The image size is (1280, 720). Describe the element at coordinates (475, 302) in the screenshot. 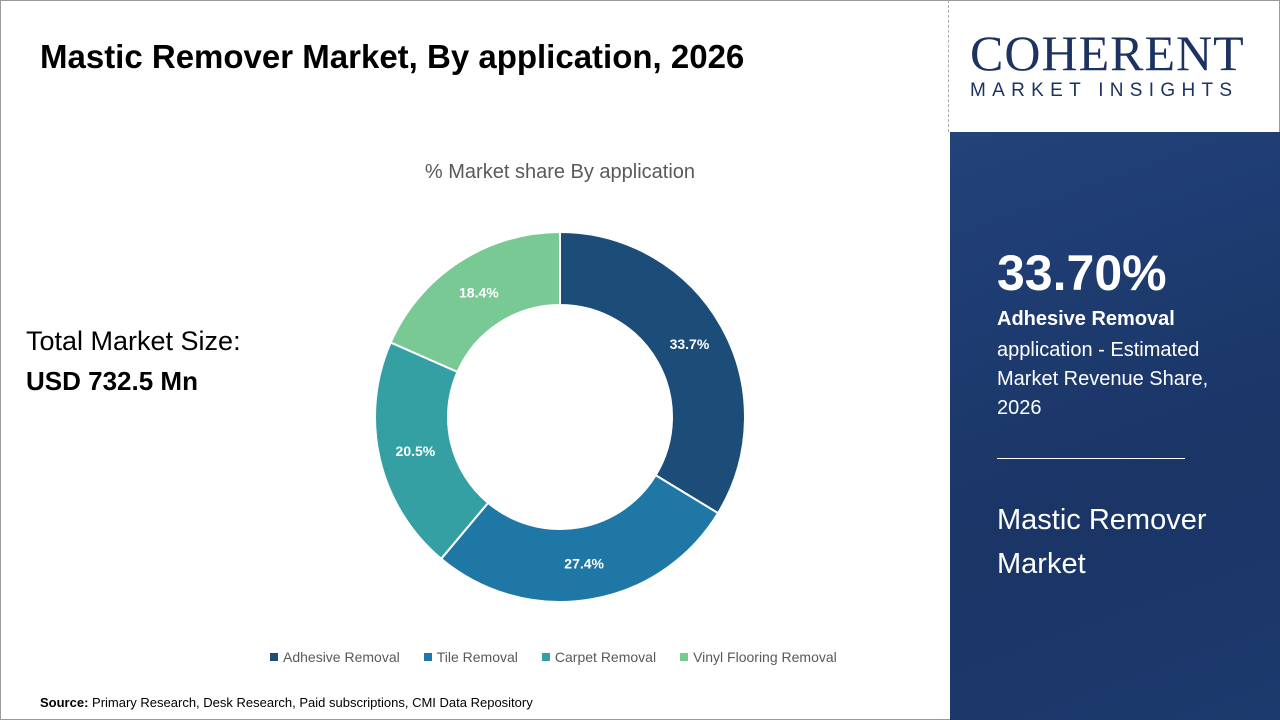

I see `donut-slice-vinyl-flooring-removal` at that location.